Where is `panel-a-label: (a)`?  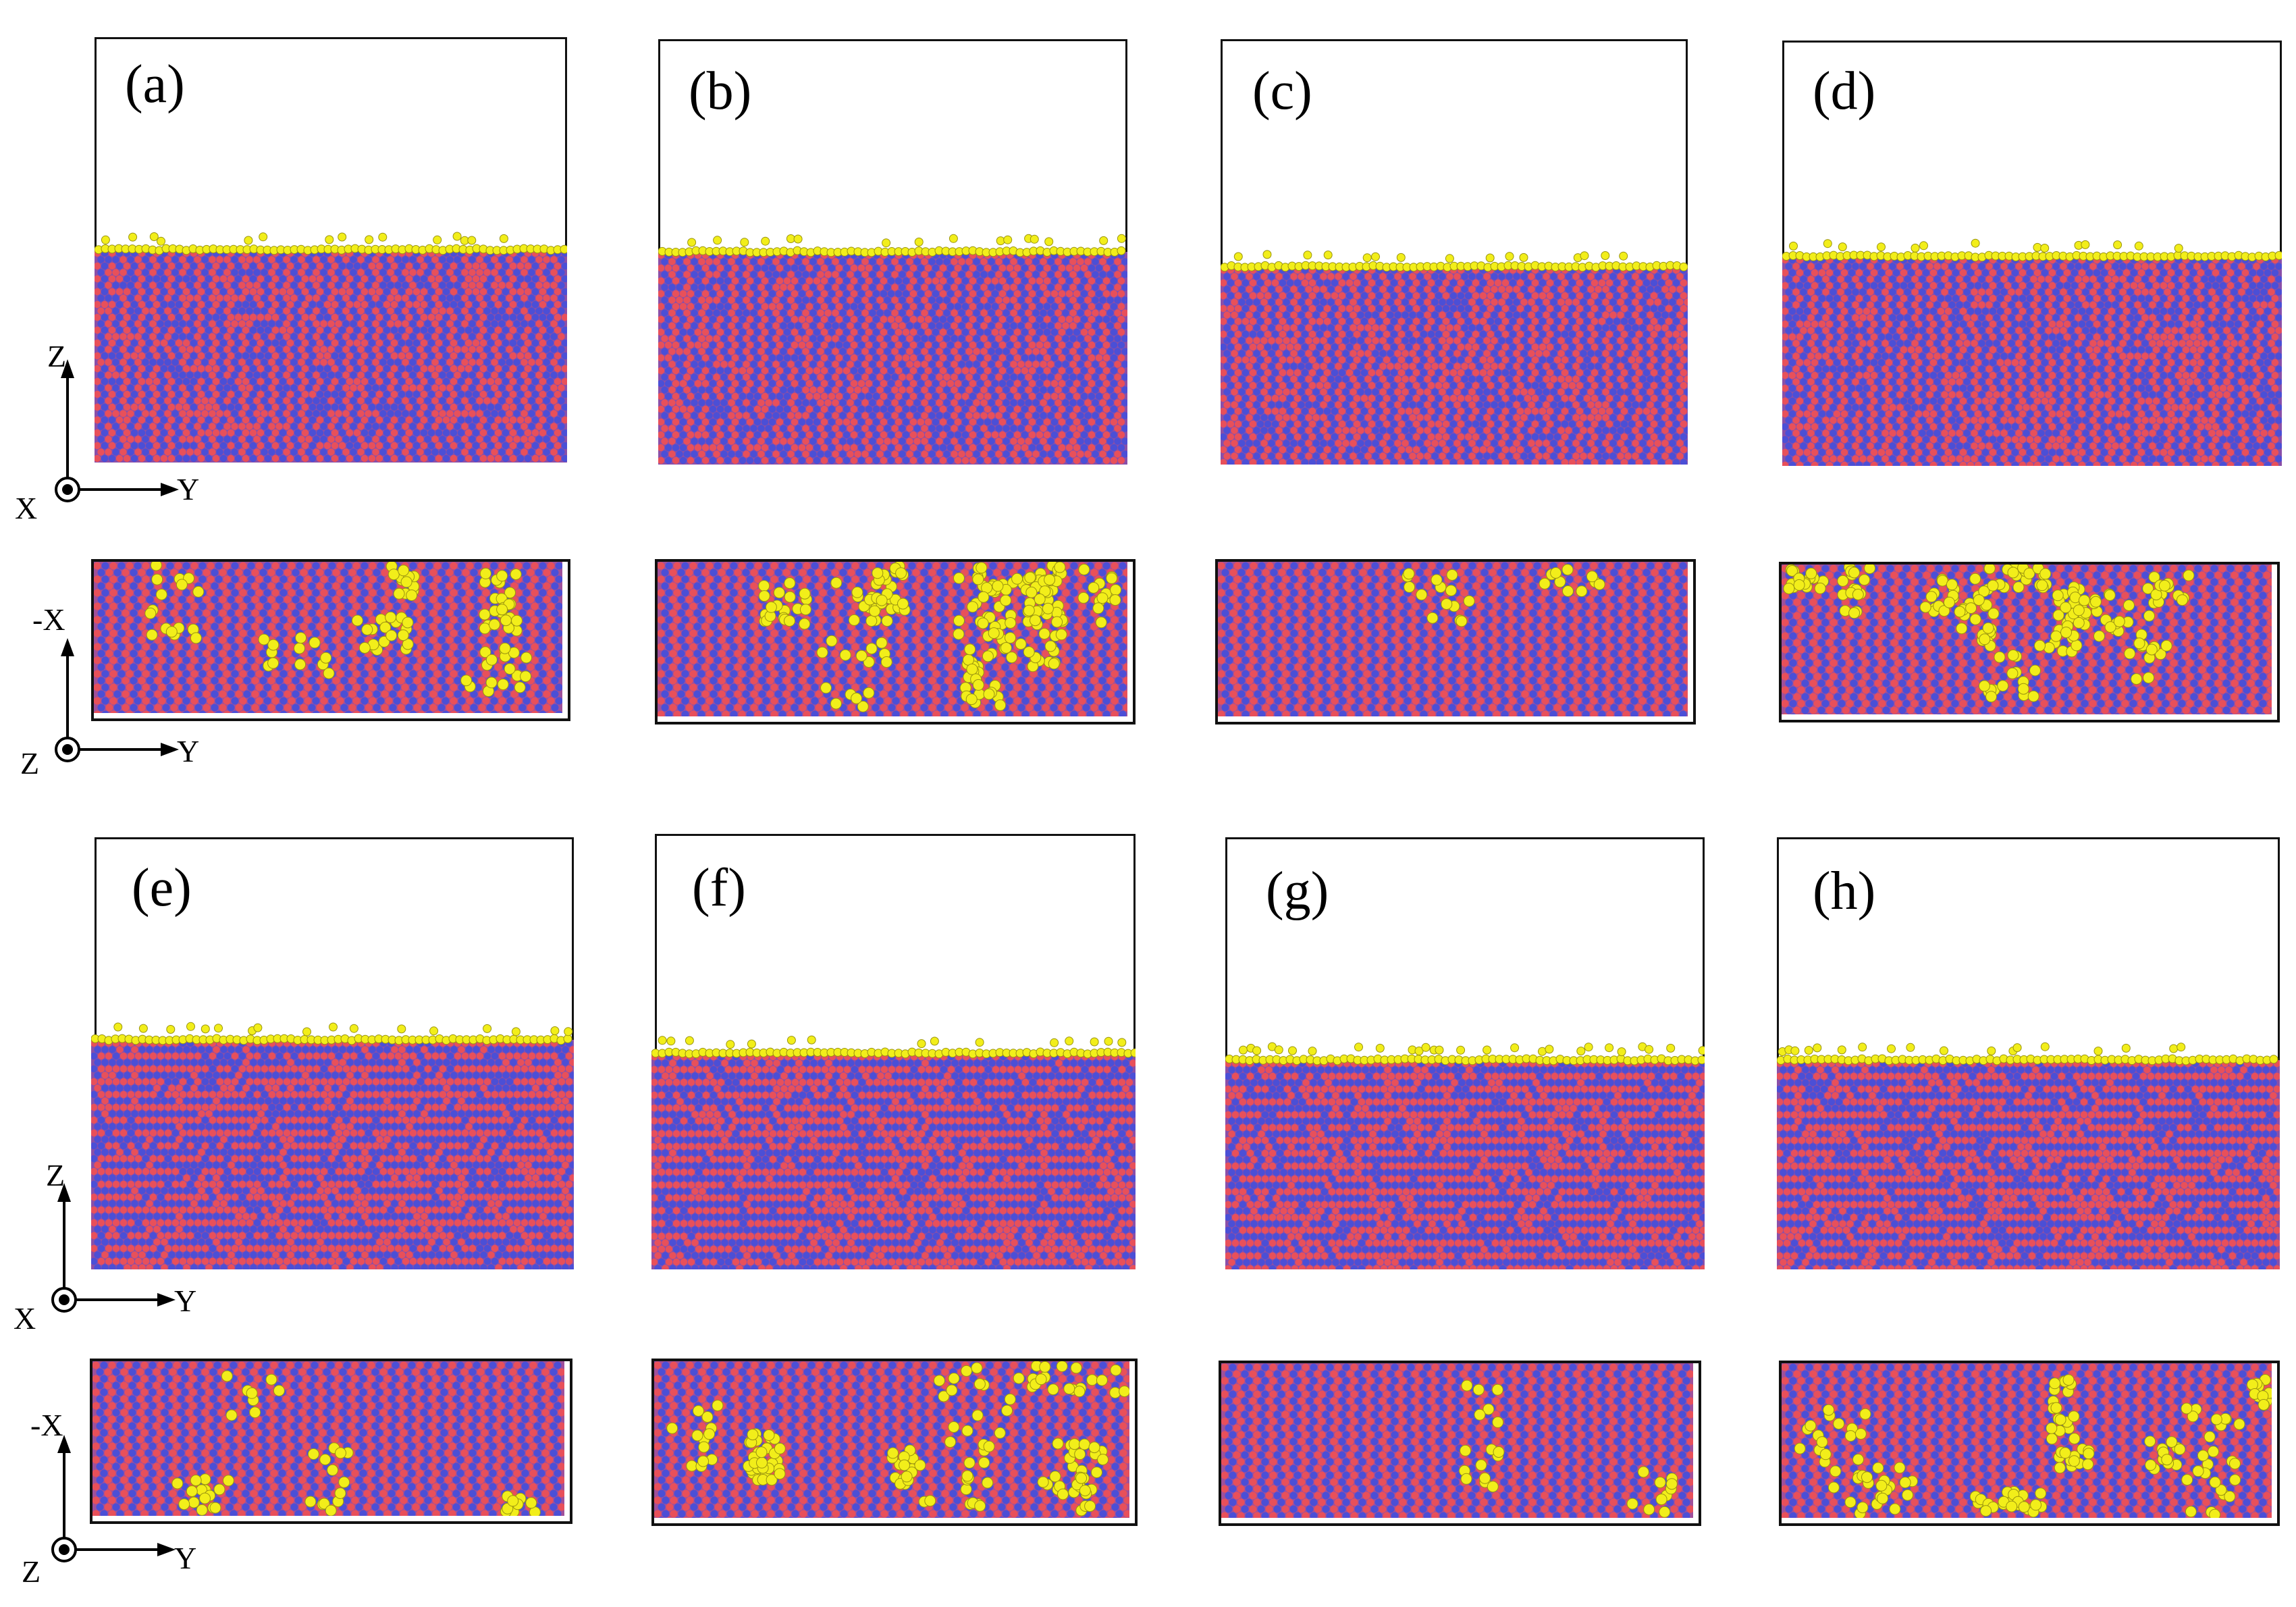 panel-a-label: (a) is located at coordinates (155, 84).